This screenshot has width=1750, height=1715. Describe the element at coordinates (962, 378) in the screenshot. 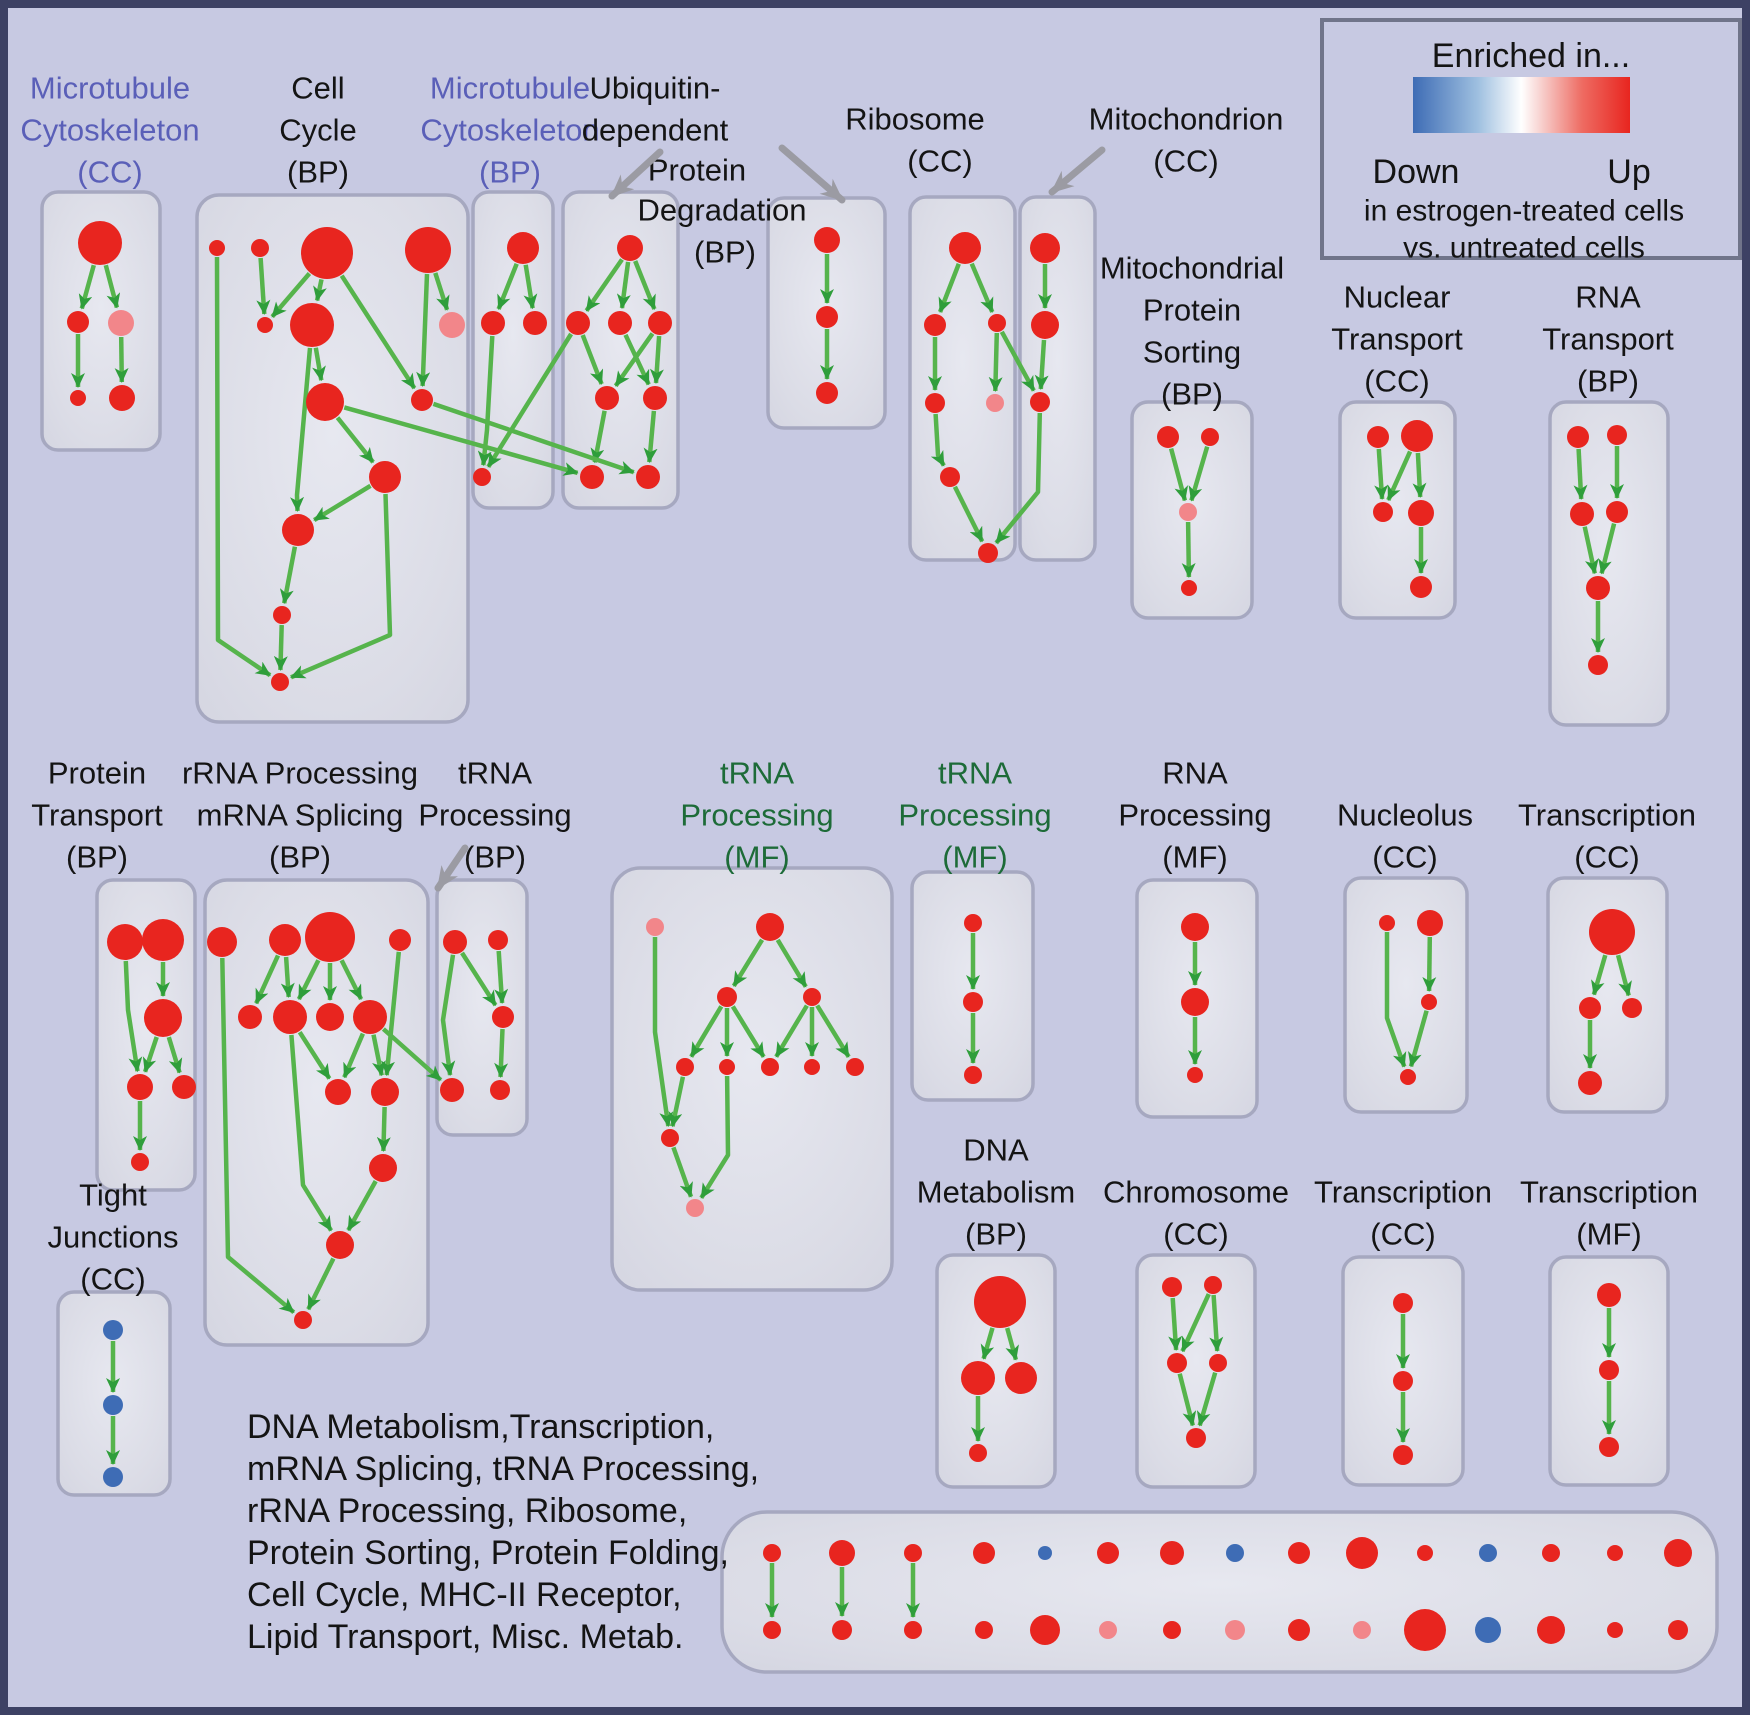

I see `group-box-ribosome-cc` at that location.